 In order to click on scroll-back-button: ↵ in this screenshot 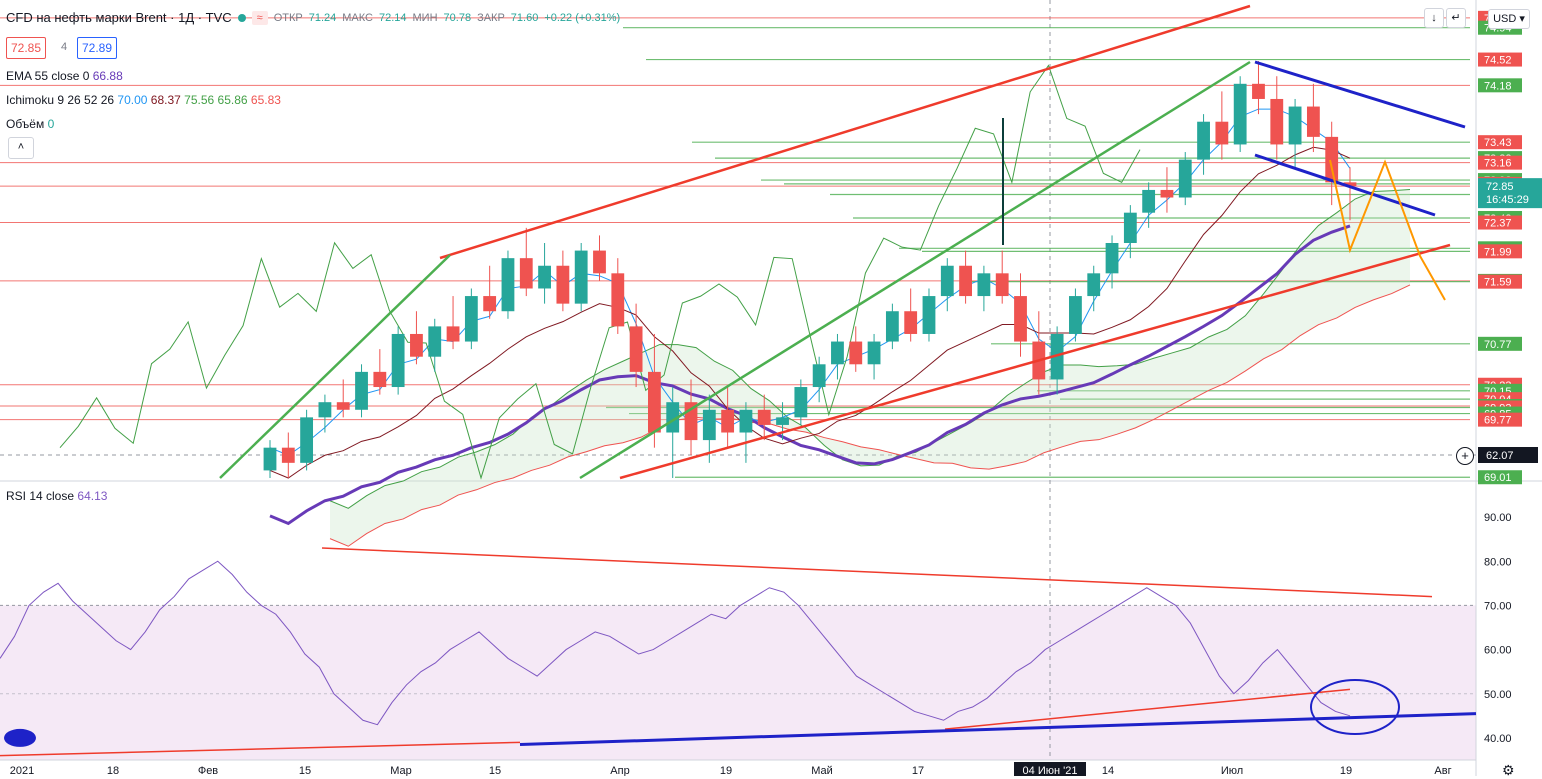, I will do `click(1456, 18)`.